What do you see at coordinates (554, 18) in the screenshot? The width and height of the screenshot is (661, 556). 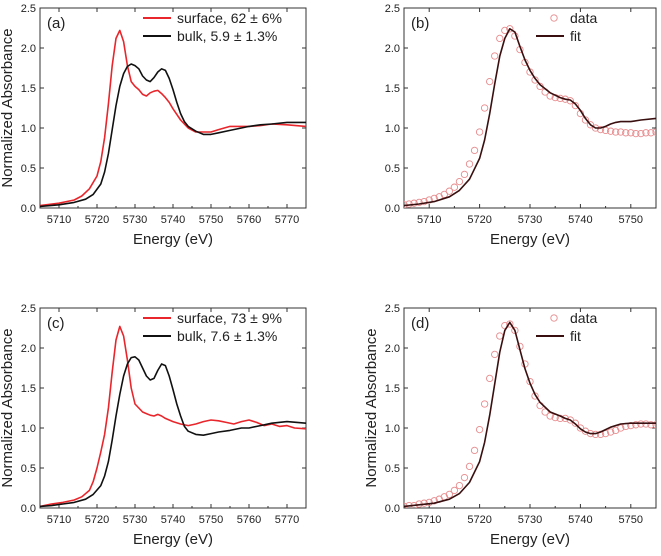 I see `legend-marker` at bounding box center [554, 18].